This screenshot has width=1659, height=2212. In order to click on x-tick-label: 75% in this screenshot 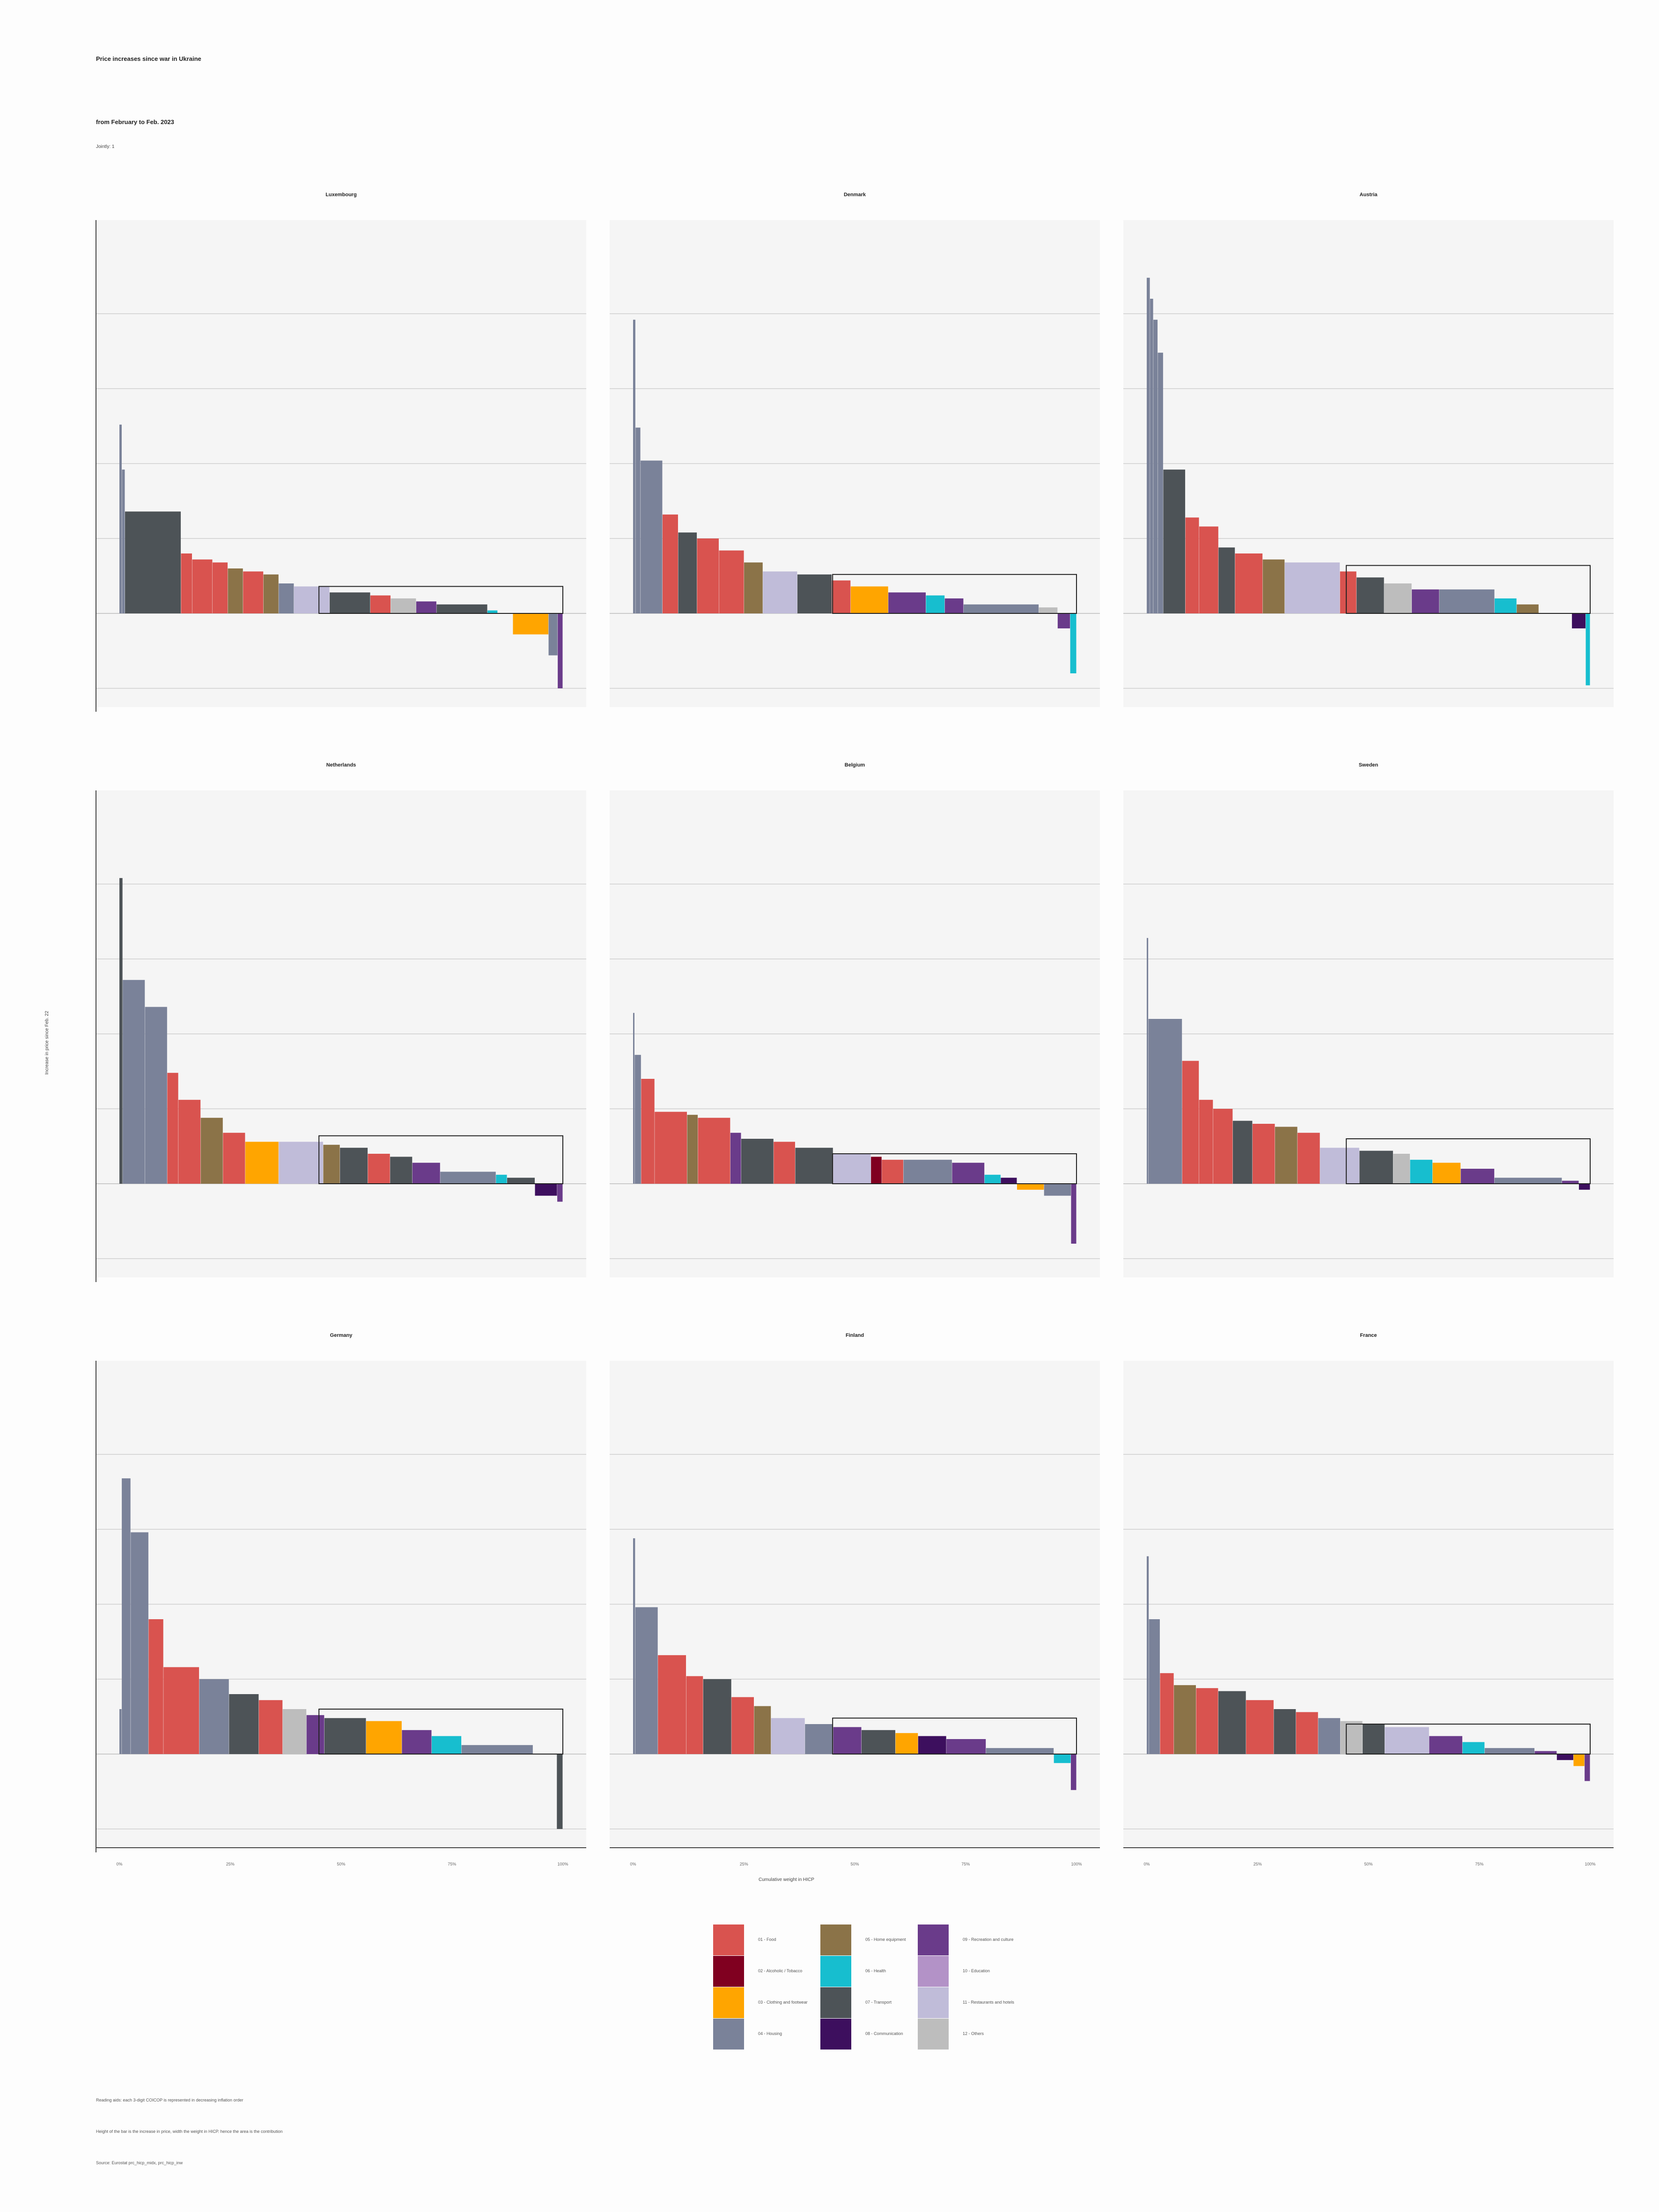, I will do `click(965, 1864)`.